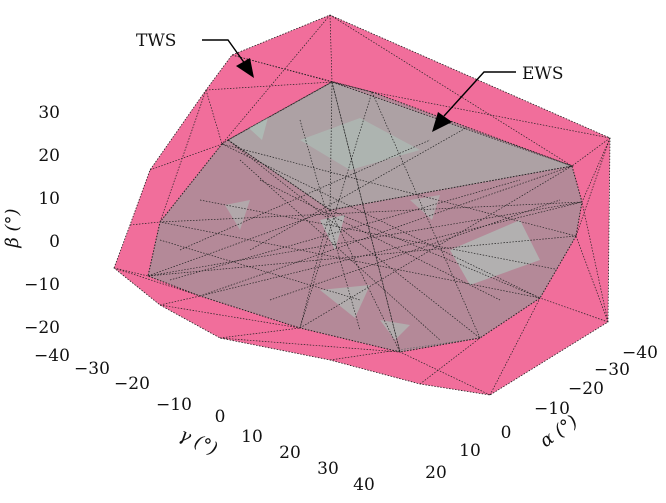 Image resolution: width=666 pixels, height=503 pixels. I want to click on tws-label: TWS, so click(156, 41).